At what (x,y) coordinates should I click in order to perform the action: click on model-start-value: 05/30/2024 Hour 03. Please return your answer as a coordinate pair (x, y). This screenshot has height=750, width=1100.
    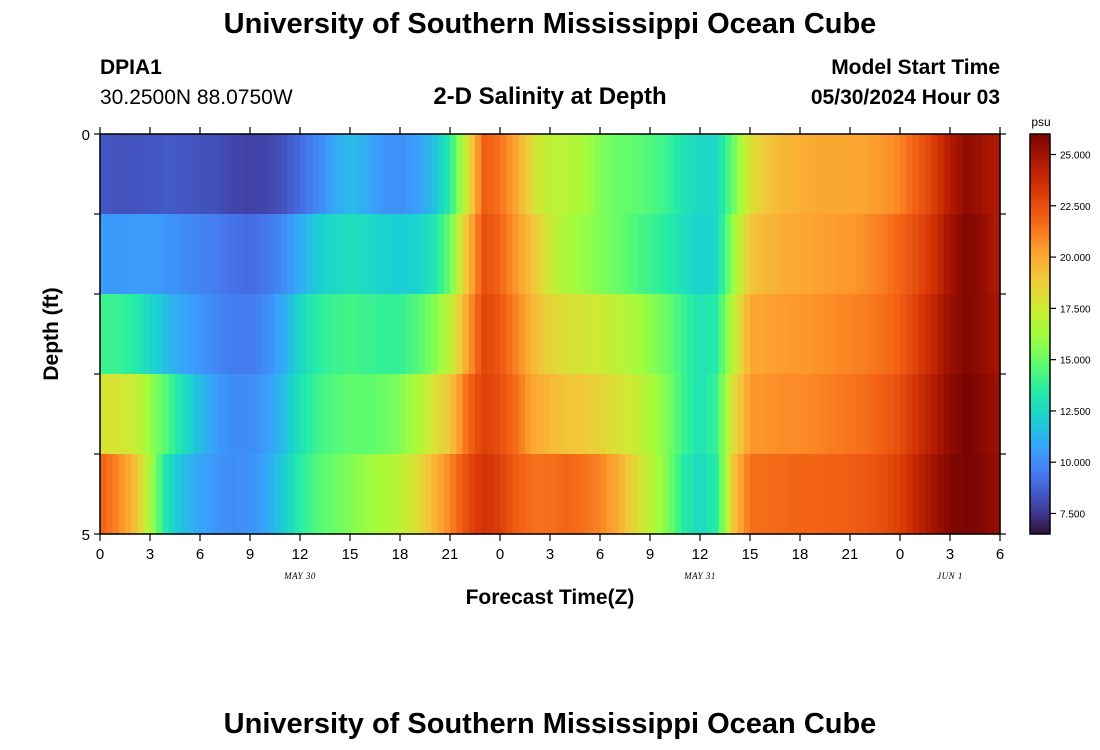
    Looking at the image, I should click on (905, 97).